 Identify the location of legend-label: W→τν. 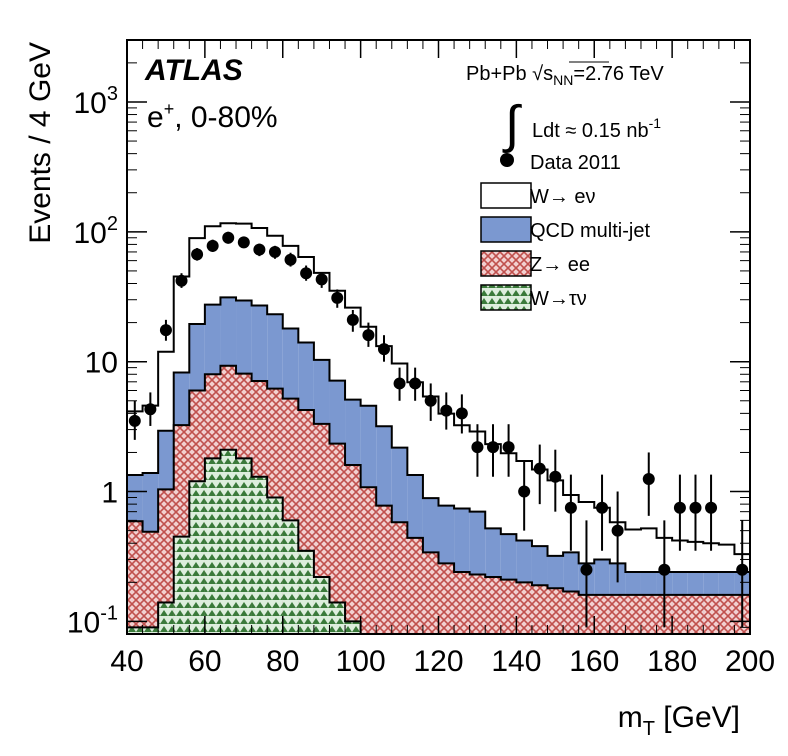
(558, 299).